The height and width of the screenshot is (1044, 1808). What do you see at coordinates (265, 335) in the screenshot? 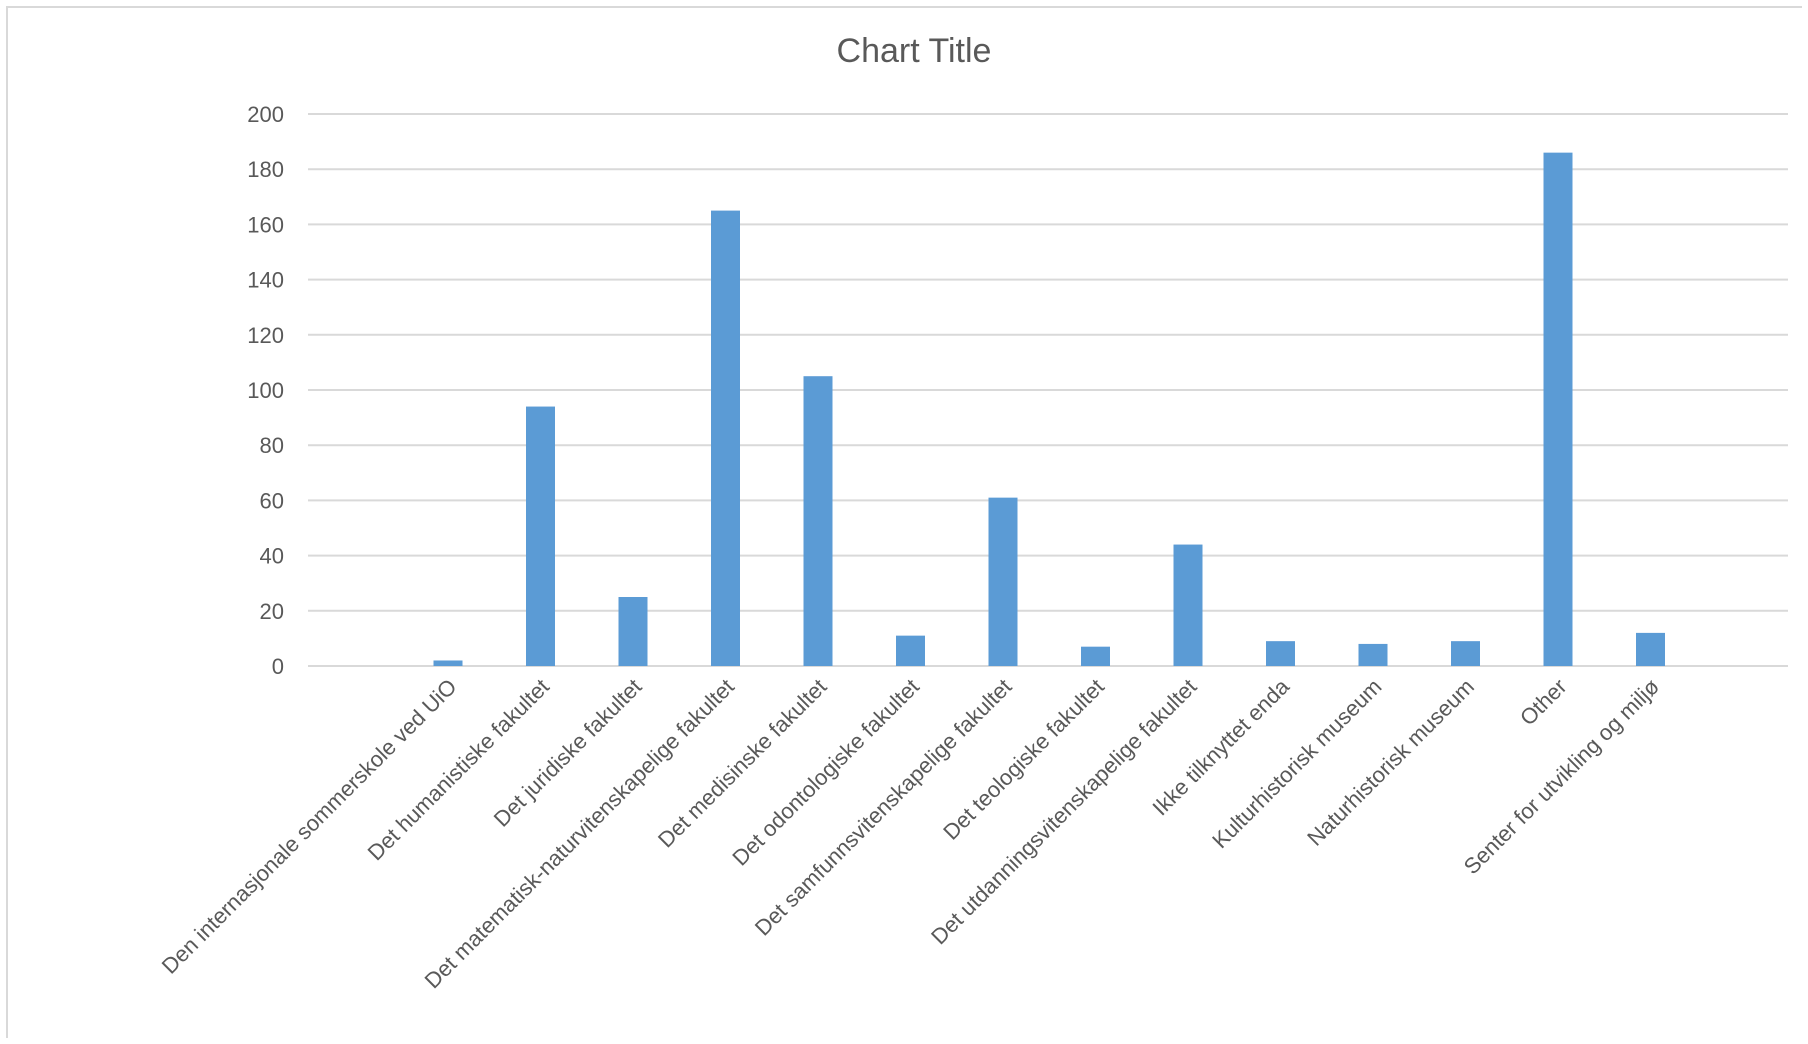
I see `y-tick-label: 120` at bounding box center [265, 335].